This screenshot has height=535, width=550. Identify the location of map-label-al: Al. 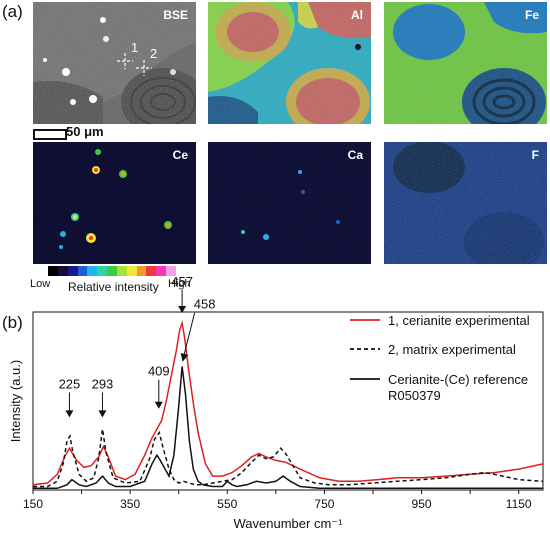
(357, 15).